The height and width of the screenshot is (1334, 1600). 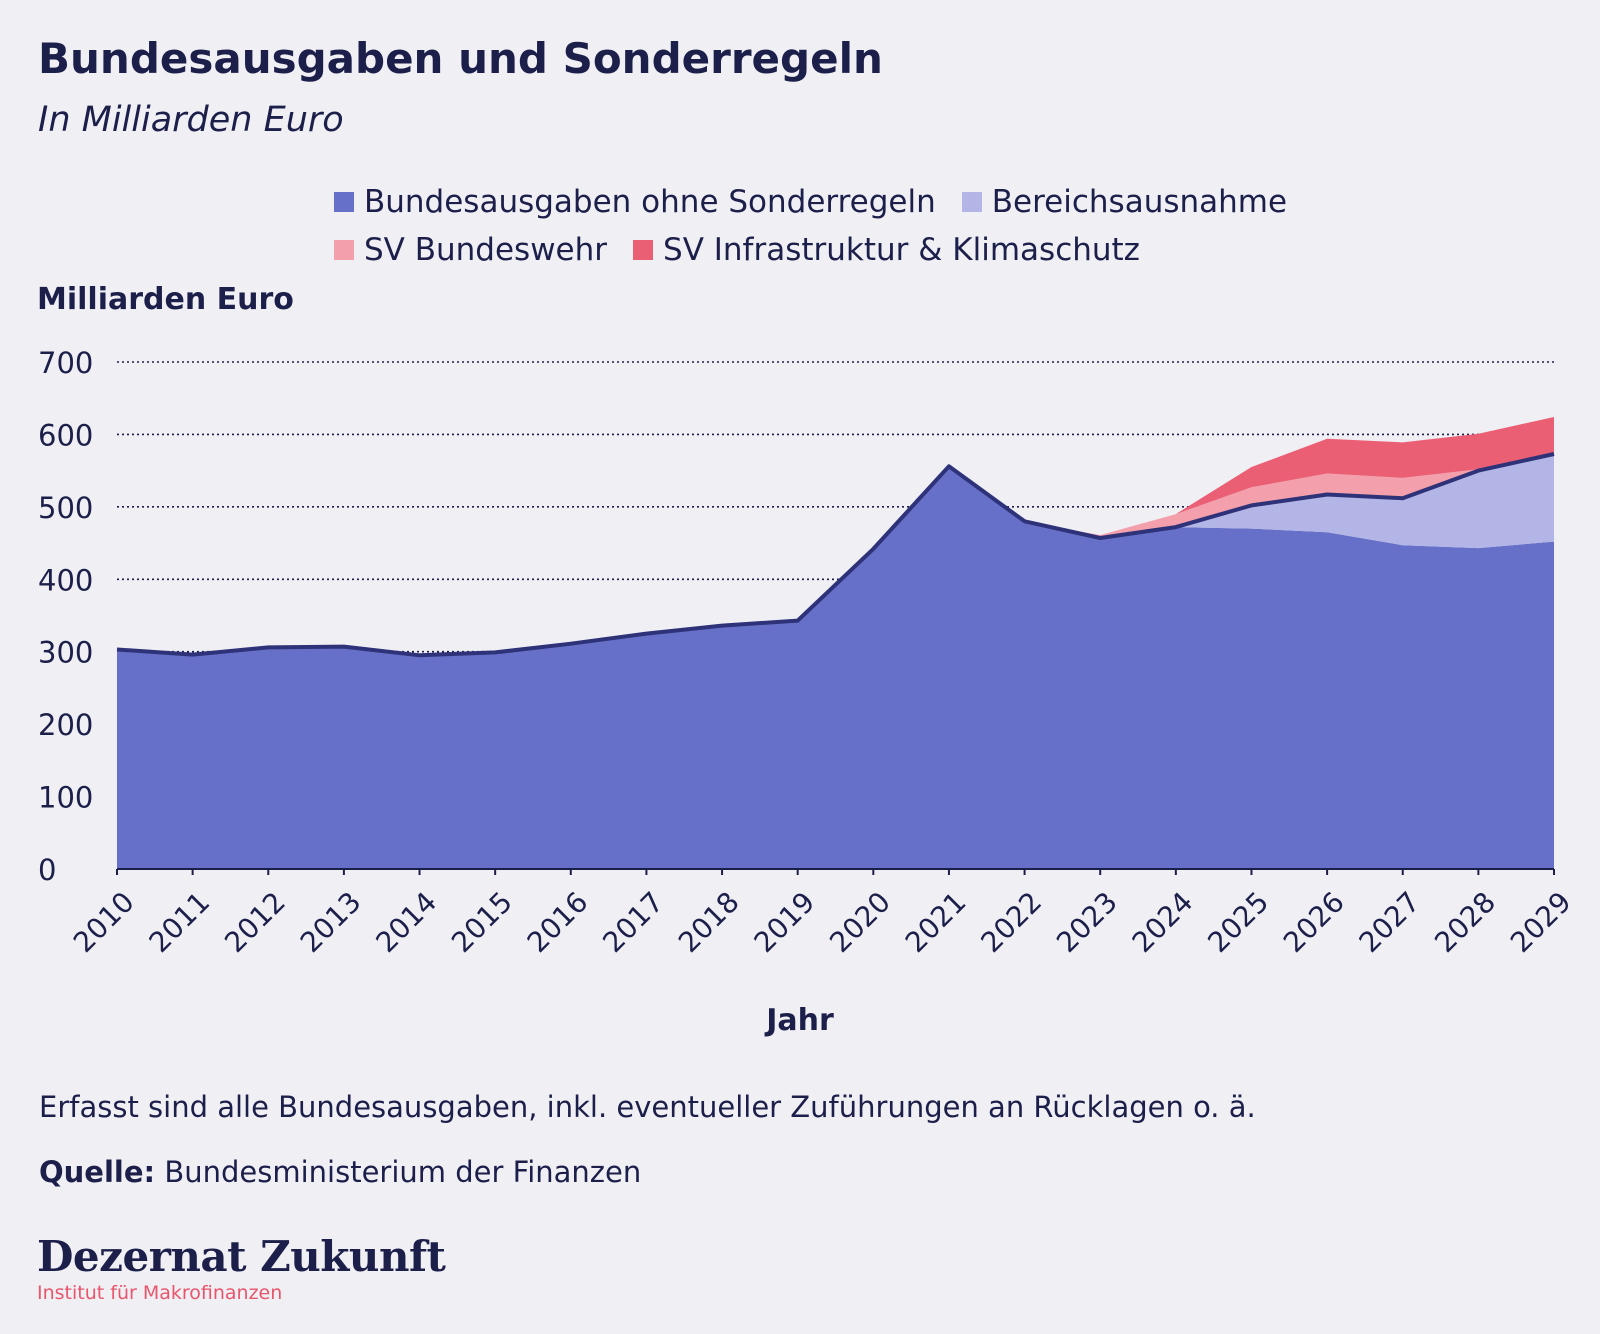 What do you see at coordinates (65, 580) in the screenshot?
I see `y-tick-label: 400` at bounding box center [65, 580].